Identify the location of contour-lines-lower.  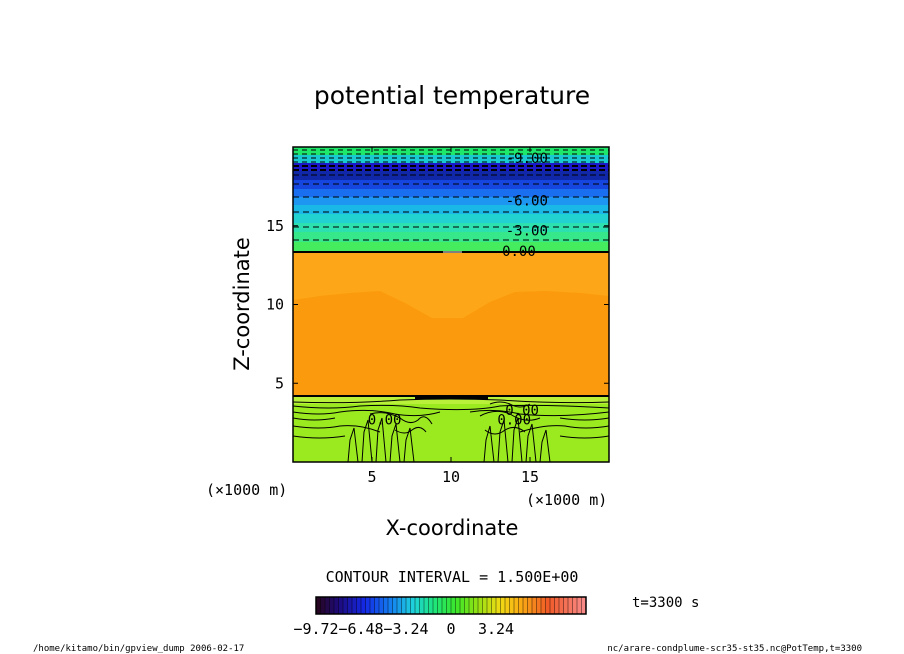
(451, 428).